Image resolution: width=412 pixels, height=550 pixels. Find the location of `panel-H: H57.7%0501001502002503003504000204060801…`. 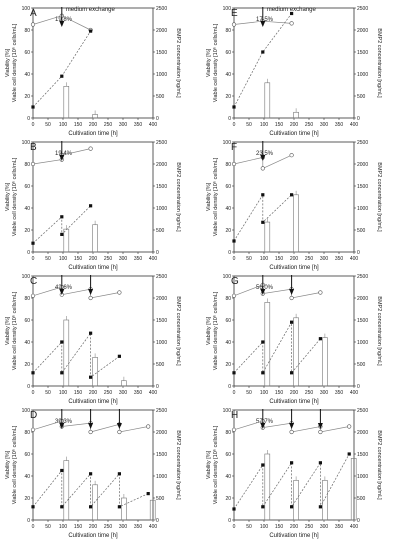

panel-H: H57.7%0501001502002503003504000204060801… is located at coordinates (294, 473).